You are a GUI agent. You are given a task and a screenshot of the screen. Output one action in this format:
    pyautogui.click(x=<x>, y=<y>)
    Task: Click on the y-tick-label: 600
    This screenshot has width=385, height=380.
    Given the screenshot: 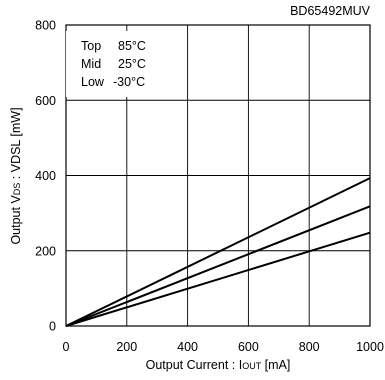 What is the action you would take?
    pyautogui.click(x=45, y=101)
    